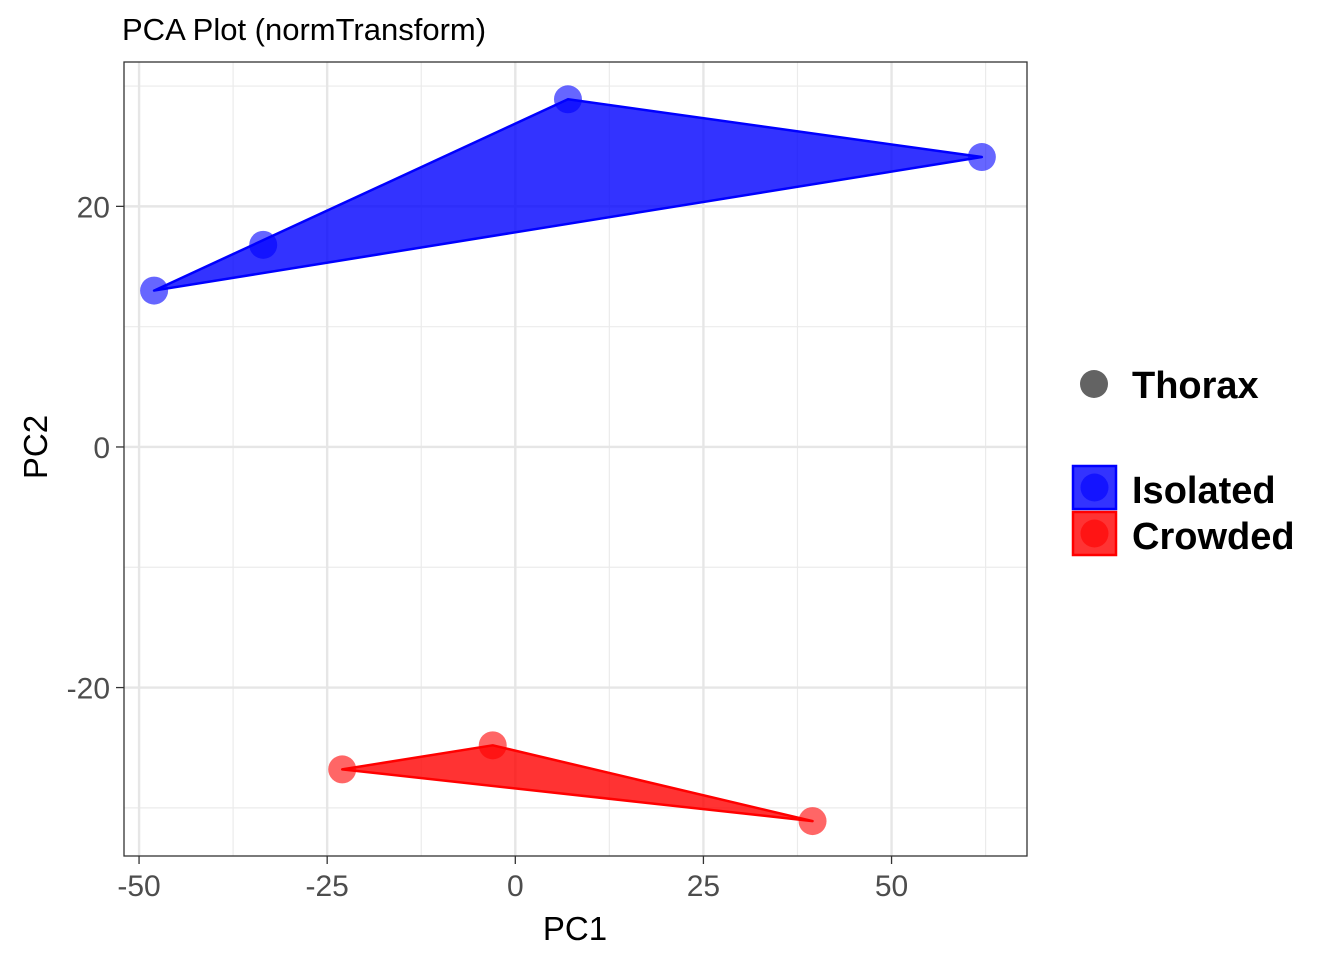  What do you see at coordinates (35, 447) in the screenshot?
I see `y-axis-title: PC2` at bounding box center [35, 447].